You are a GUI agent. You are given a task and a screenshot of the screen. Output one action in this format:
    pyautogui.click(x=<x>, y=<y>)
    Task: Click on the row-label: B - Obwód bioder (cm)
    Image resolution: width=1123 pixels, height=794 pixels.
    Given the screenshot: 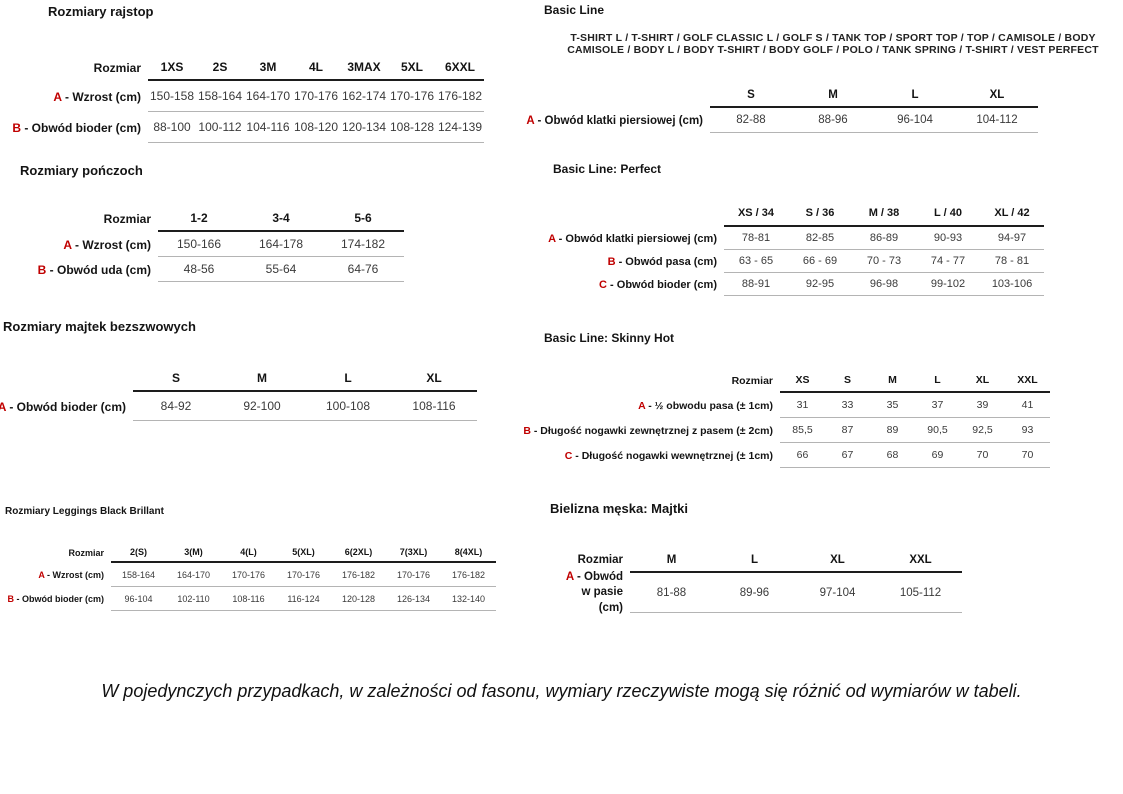 What is the action you would take?
    pyautogui.click(x=76, y=127)
    